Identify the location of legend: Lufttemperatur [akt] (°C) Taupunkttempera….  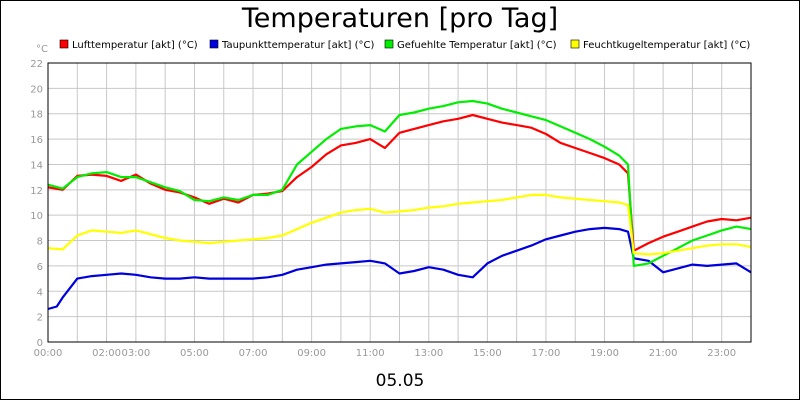
(404, 45).